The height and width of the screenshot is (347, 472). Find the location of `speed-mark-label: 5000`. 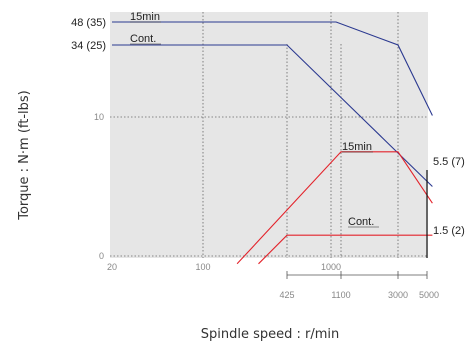

speed-mark-label: 5000 is located at coordinates (429, 295).